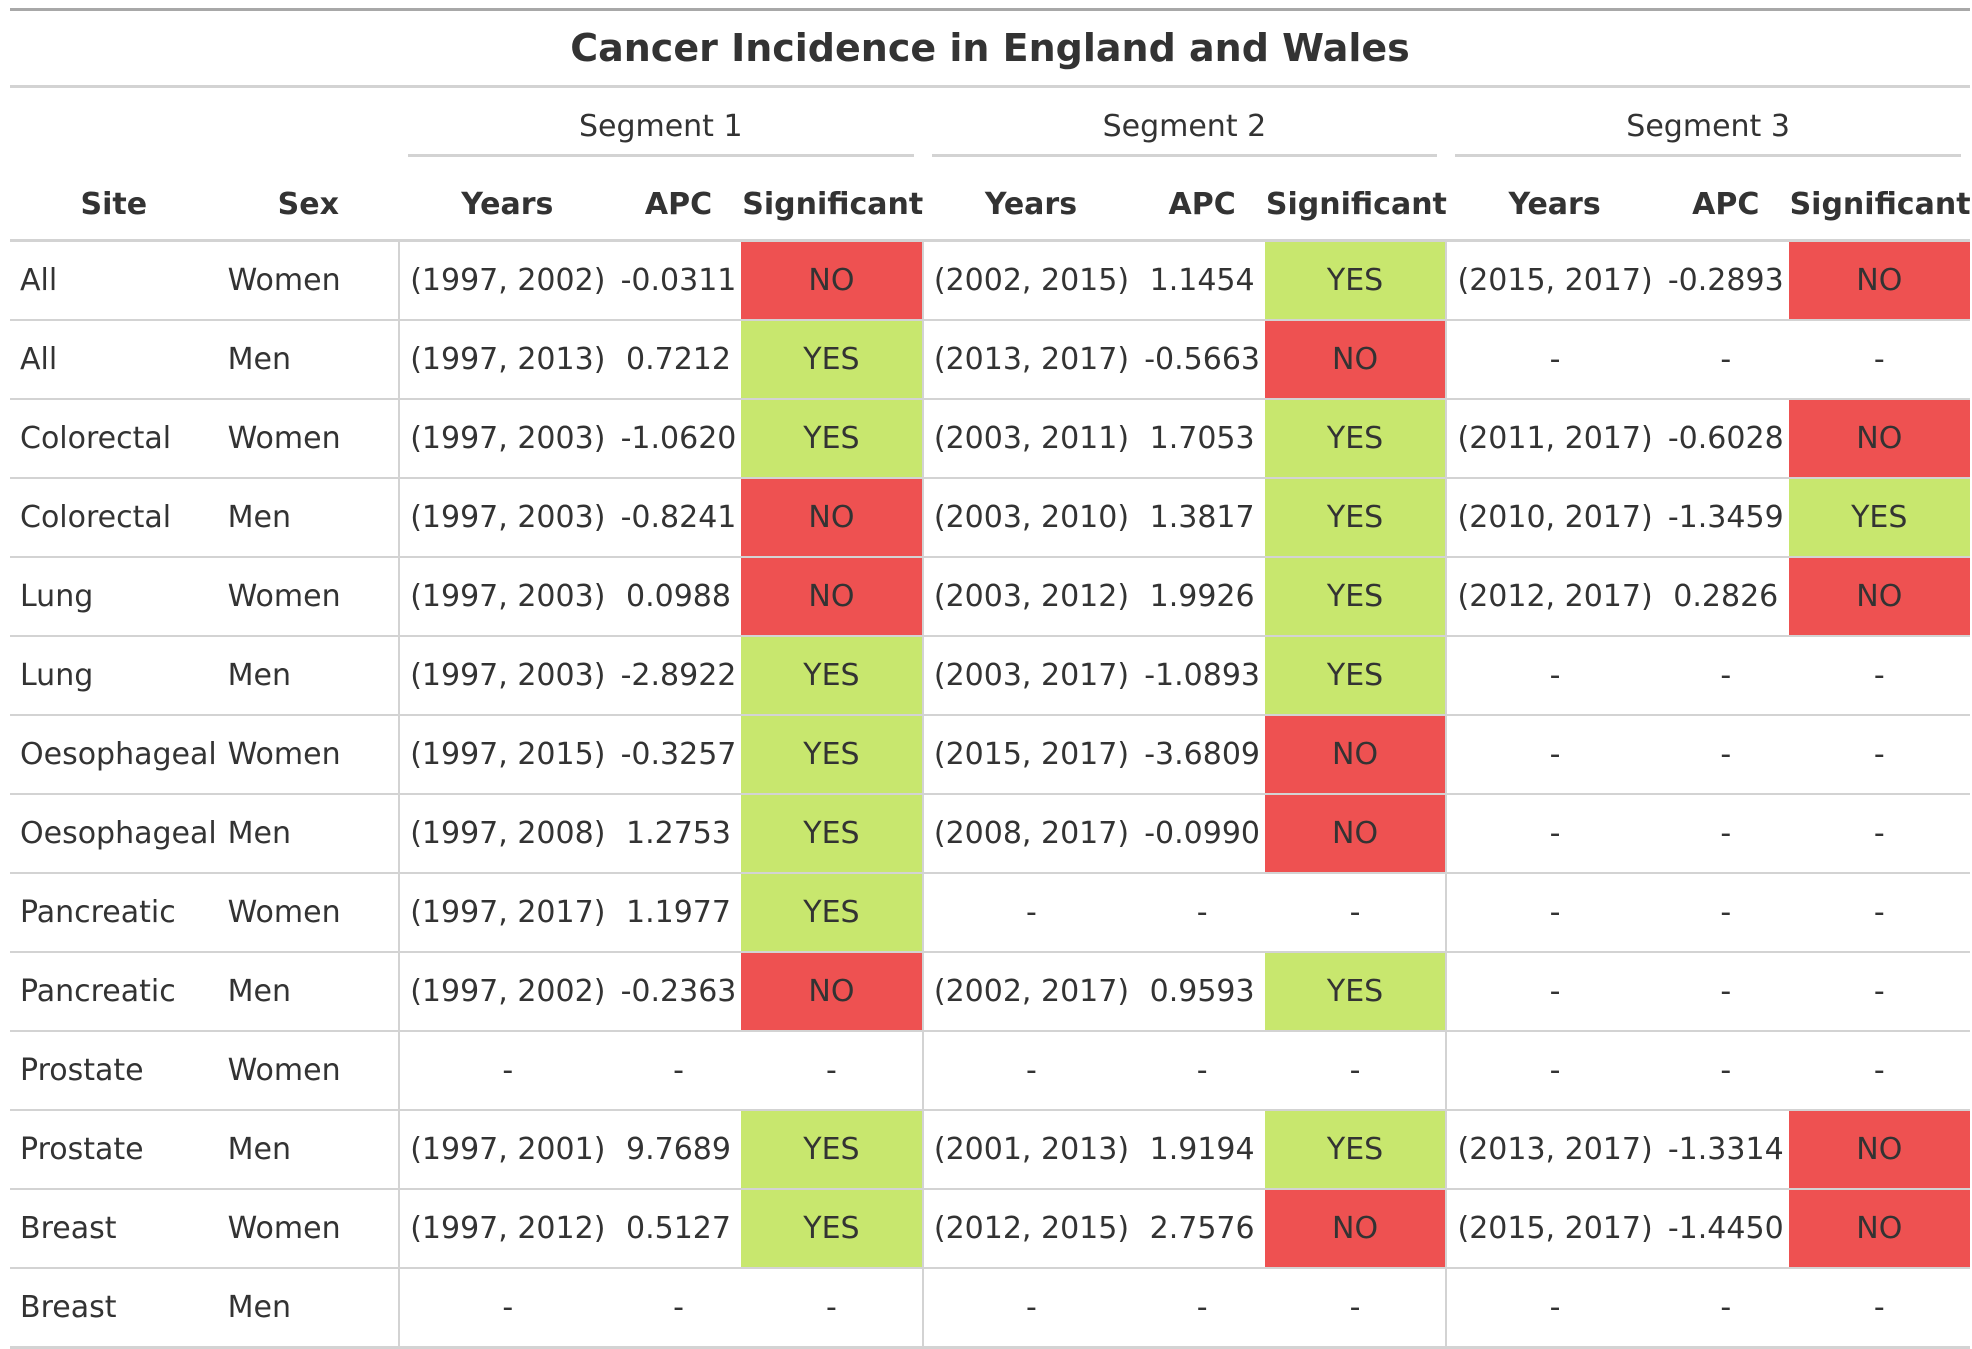 The image size is (1972, 1349). What do you see at coordinates (678, 280) in the screenshot?
I see `cell-apc: -0.0311` at bounding box center [678, 280].